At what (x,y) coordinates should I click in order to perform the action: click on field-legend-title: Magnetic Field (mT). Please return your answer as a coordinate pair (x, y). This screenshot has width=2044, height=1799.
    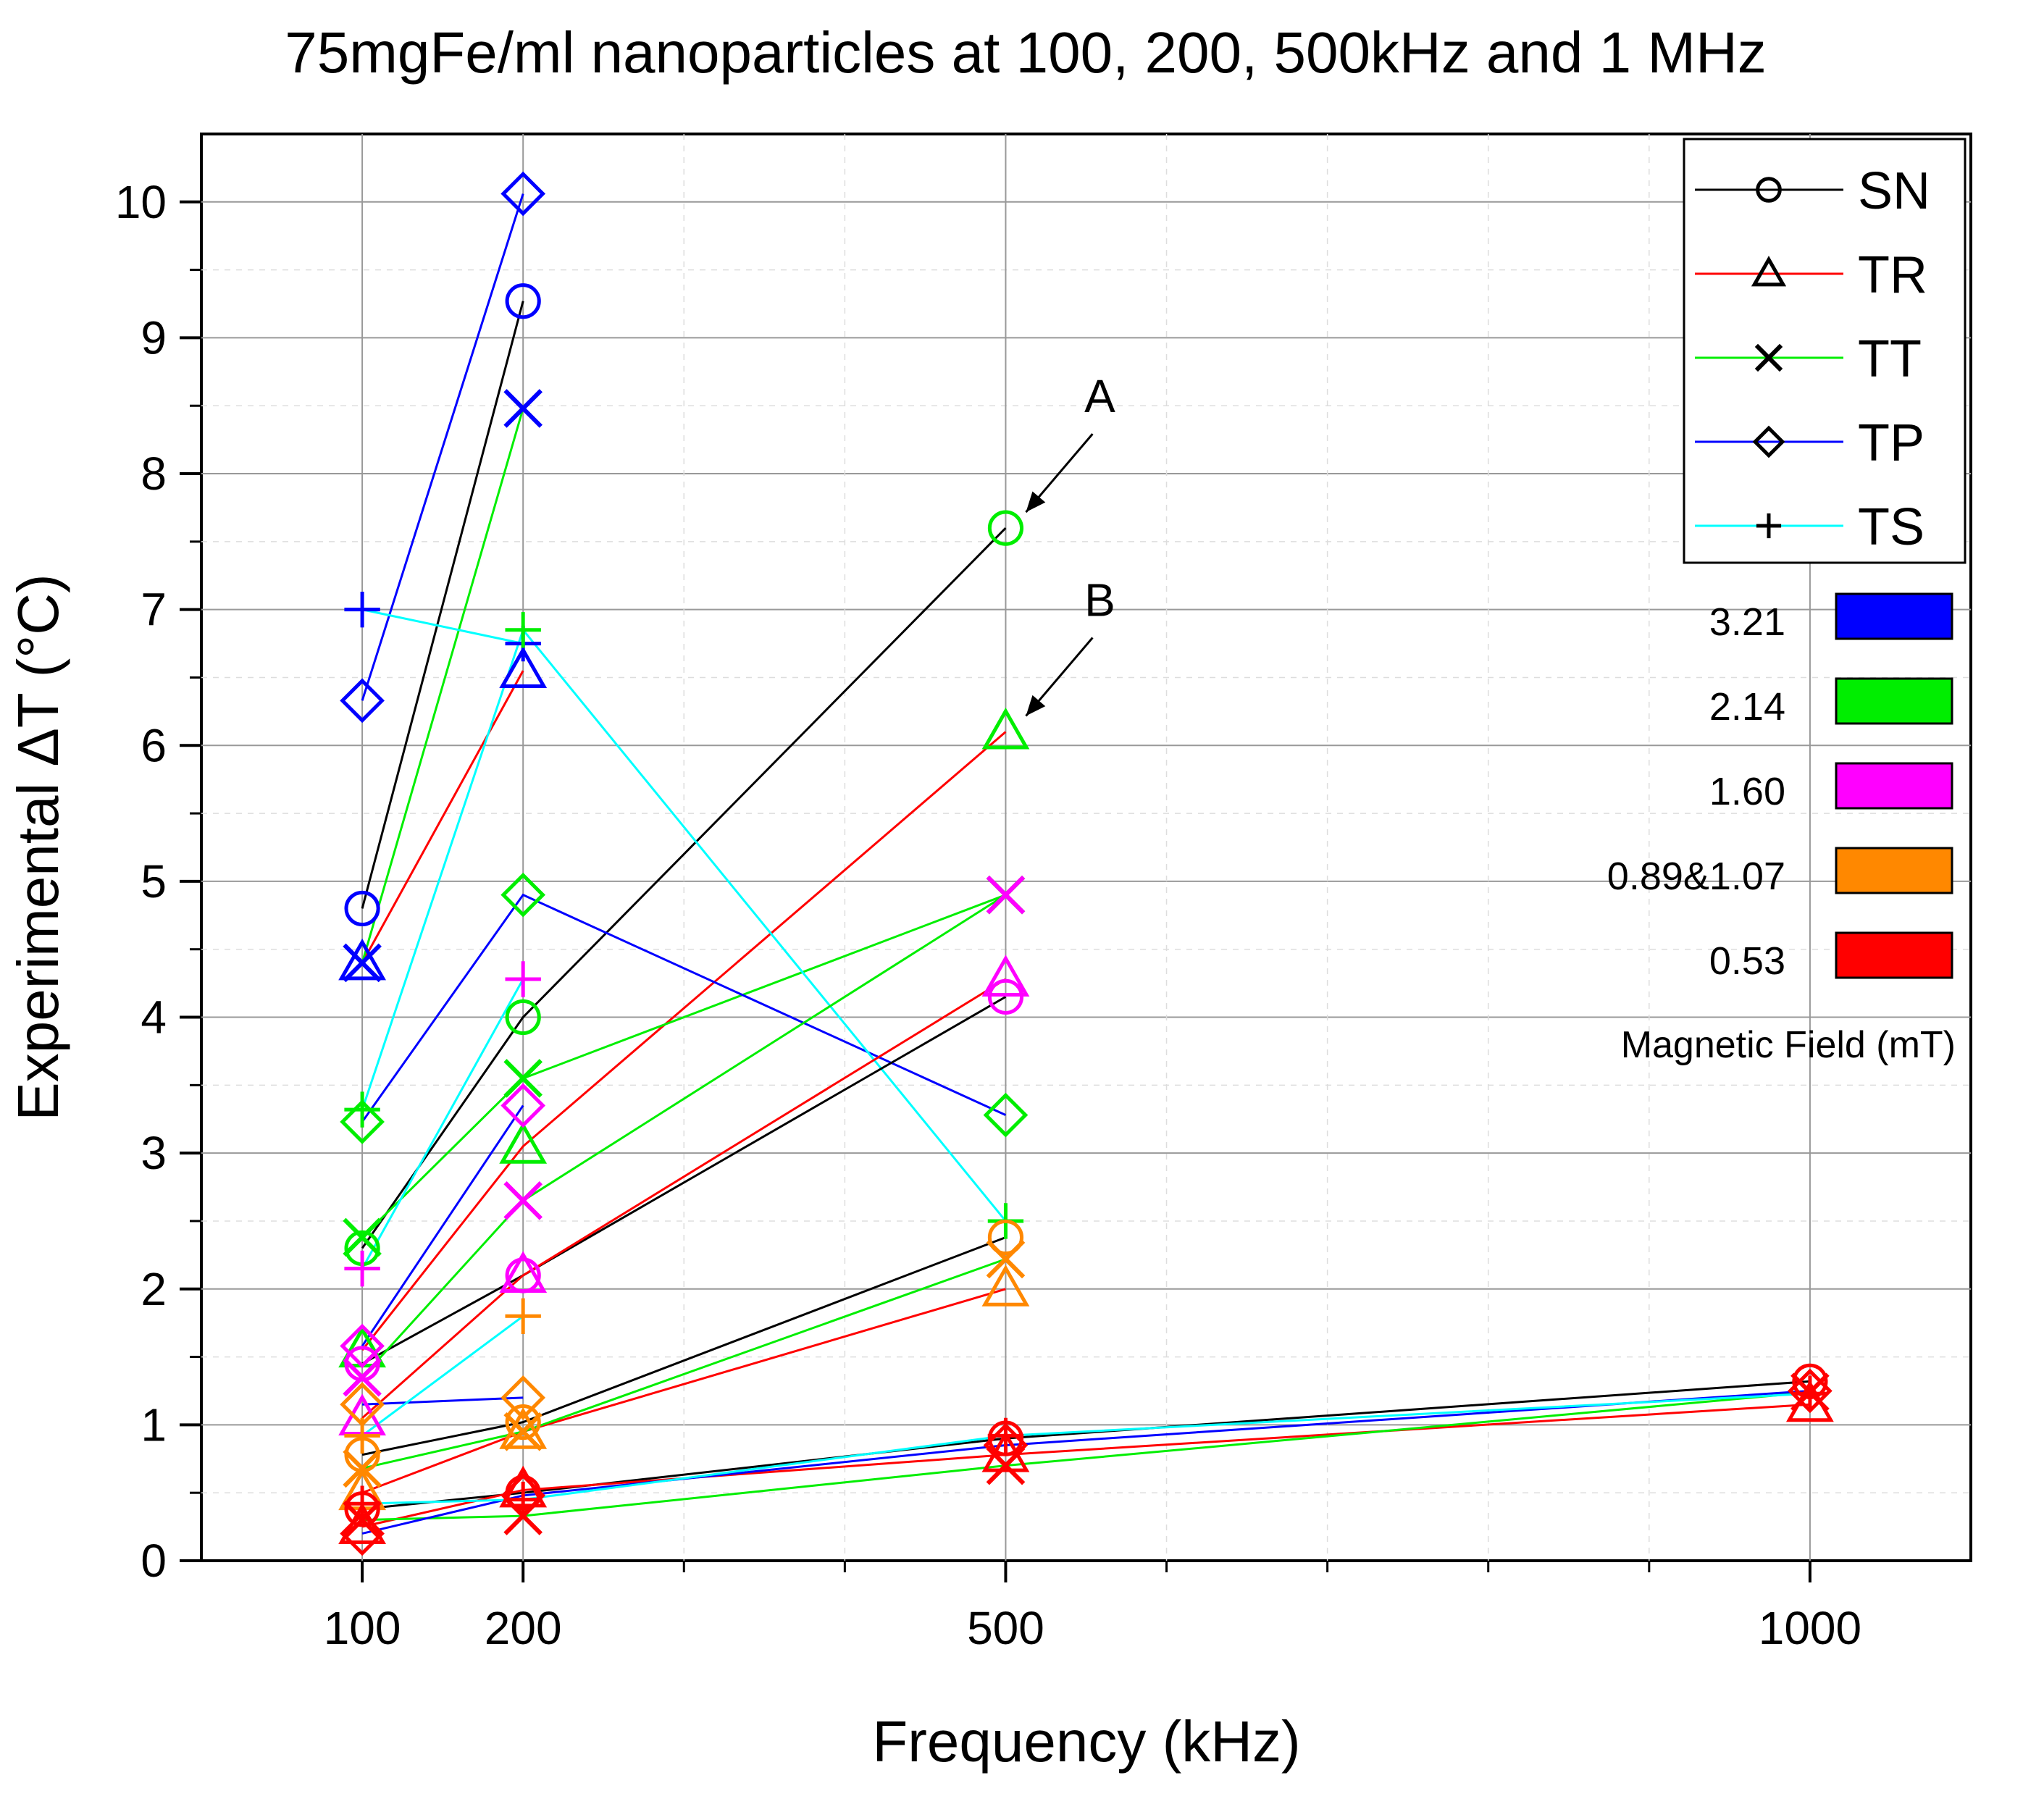
    Looking at the image, I should click on (1788, 1045).